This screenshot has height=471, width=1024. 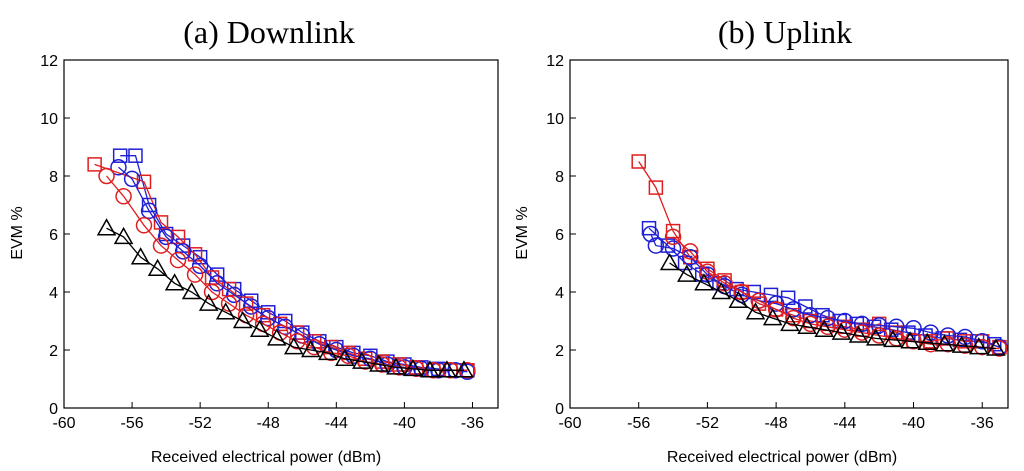 What do you see at coordinates (132, 423) in the screenshot?
I see `x-tick-label: -56` at bounding box center [132, 423].